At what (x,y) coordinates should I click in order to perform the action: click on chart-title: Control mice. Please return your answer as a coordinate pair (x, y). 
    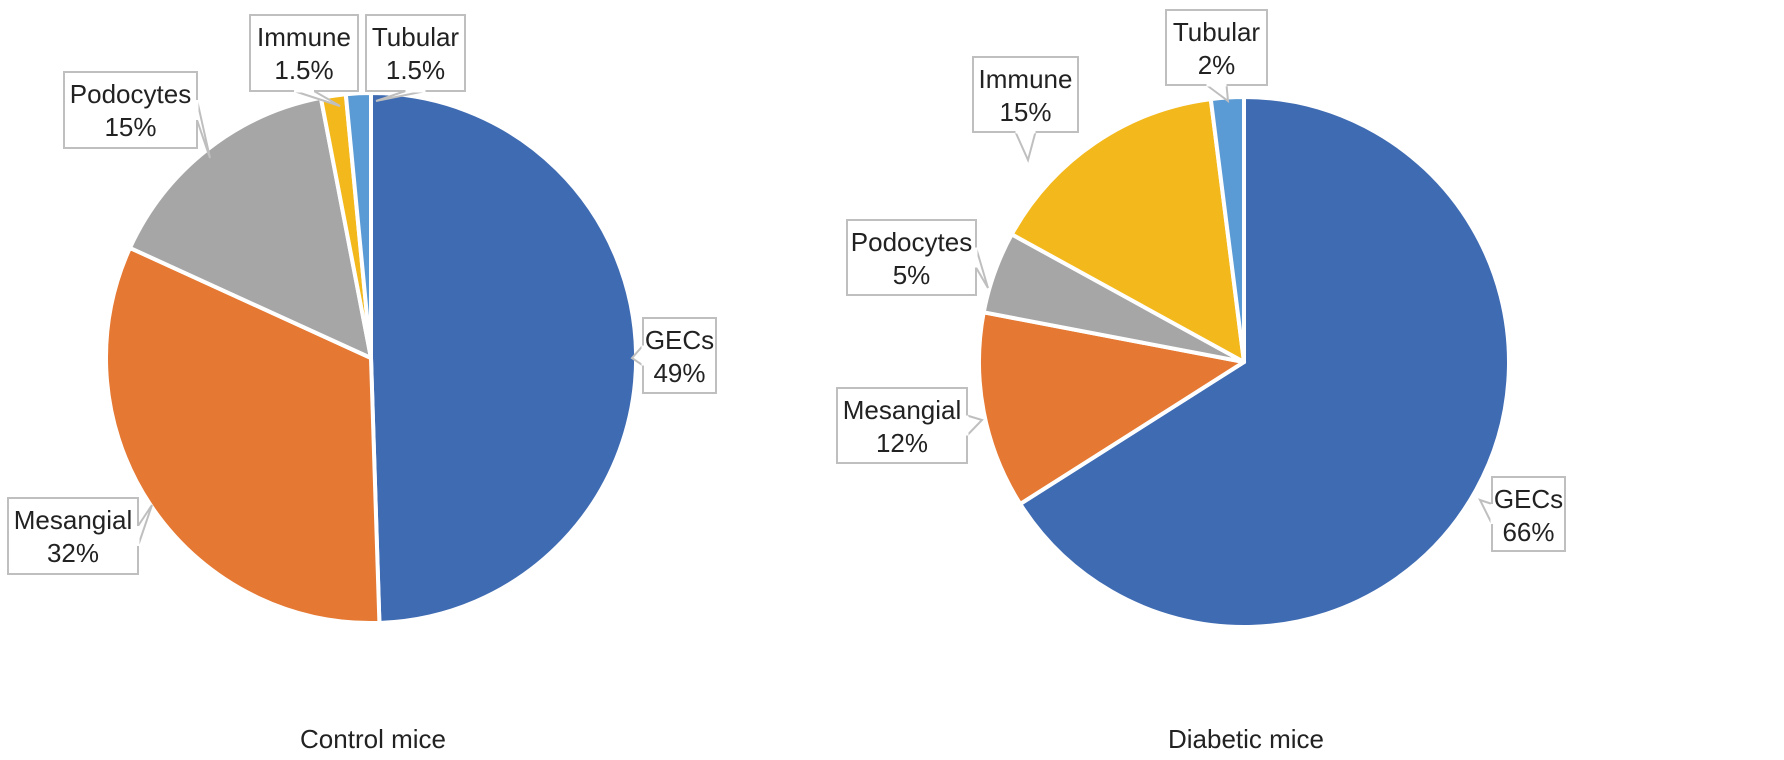
    Looking at the image, I should click on (373, 739).